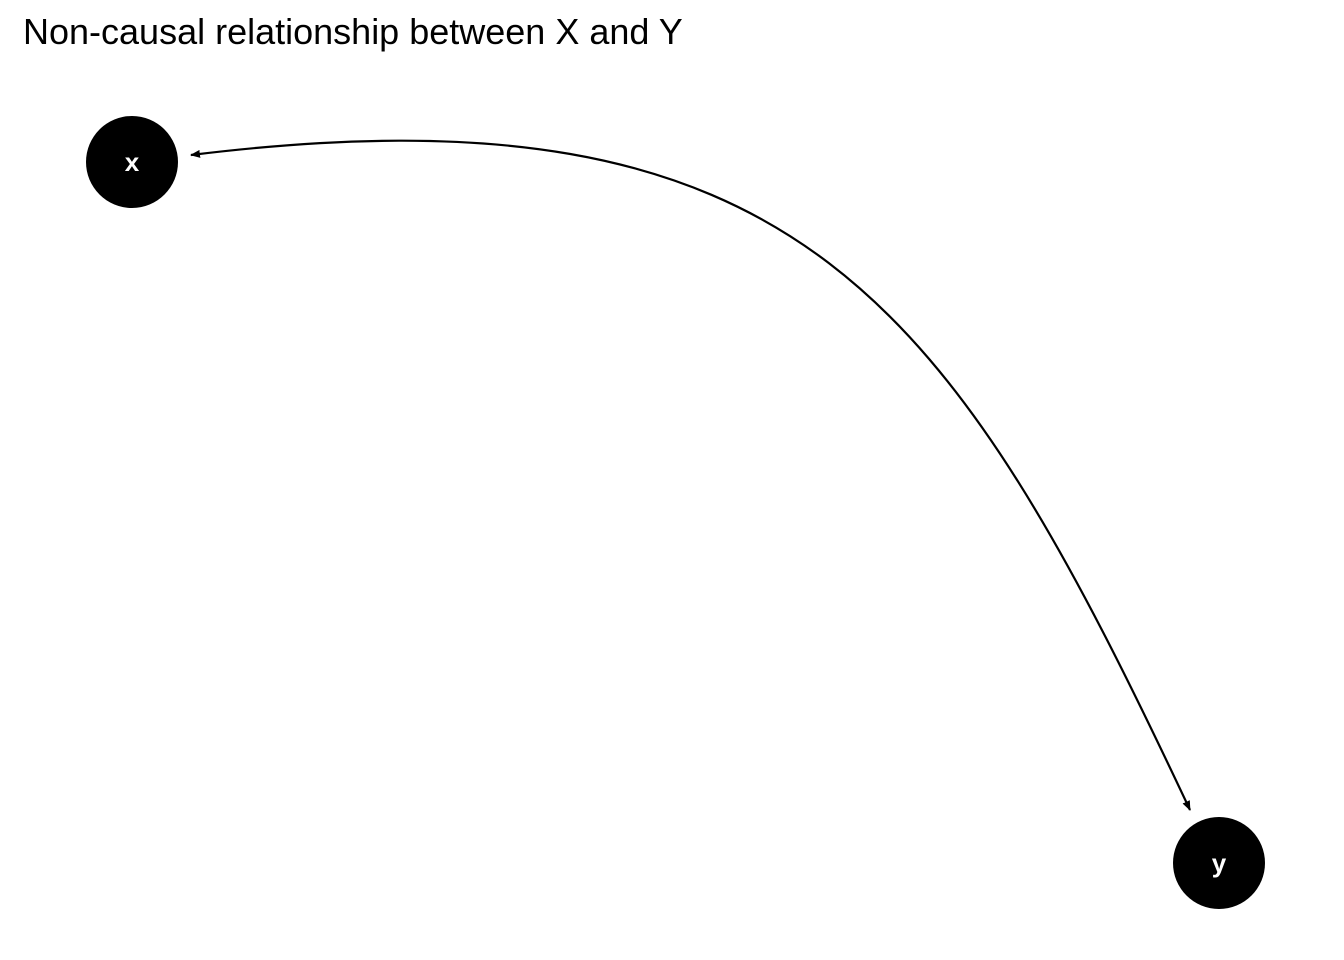 The width and height of the screenshot is (1344, 960). I want to click on node-x-circle, so click(132, 162).